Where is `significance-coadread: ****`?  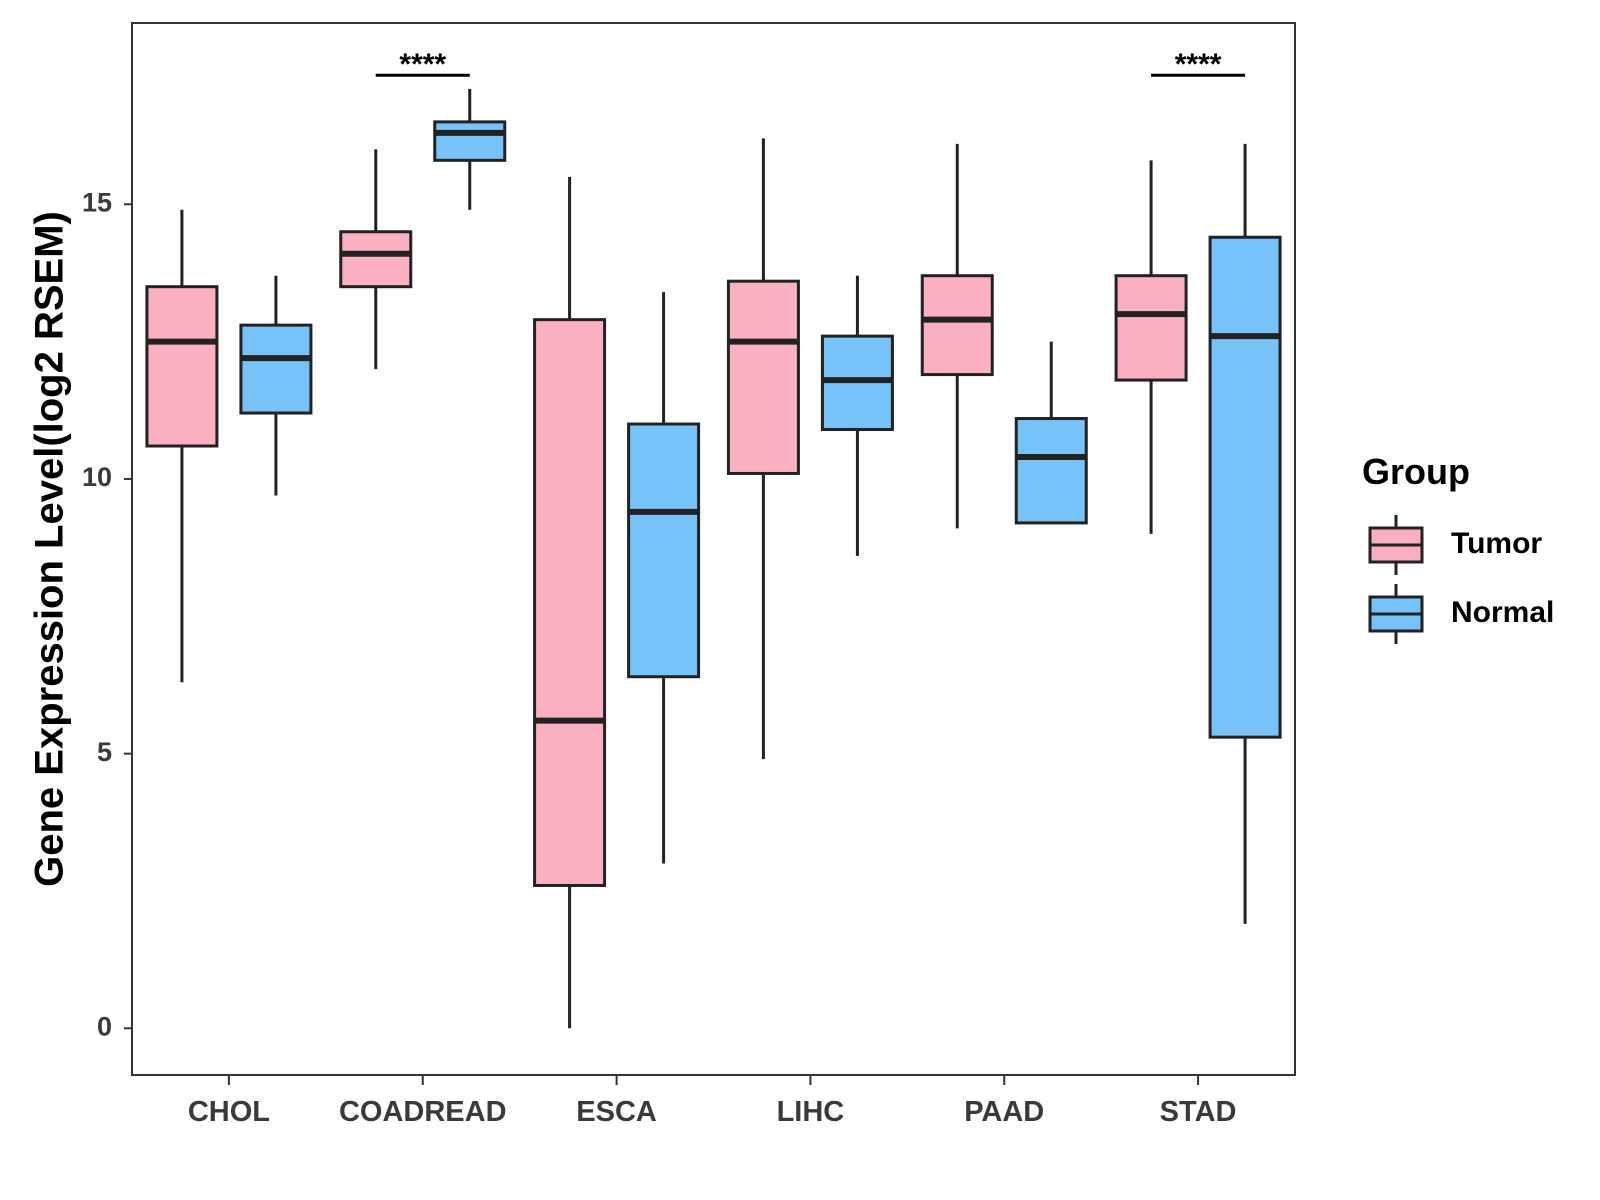 significance-coadread: **** is located at coordinates (422, 64).